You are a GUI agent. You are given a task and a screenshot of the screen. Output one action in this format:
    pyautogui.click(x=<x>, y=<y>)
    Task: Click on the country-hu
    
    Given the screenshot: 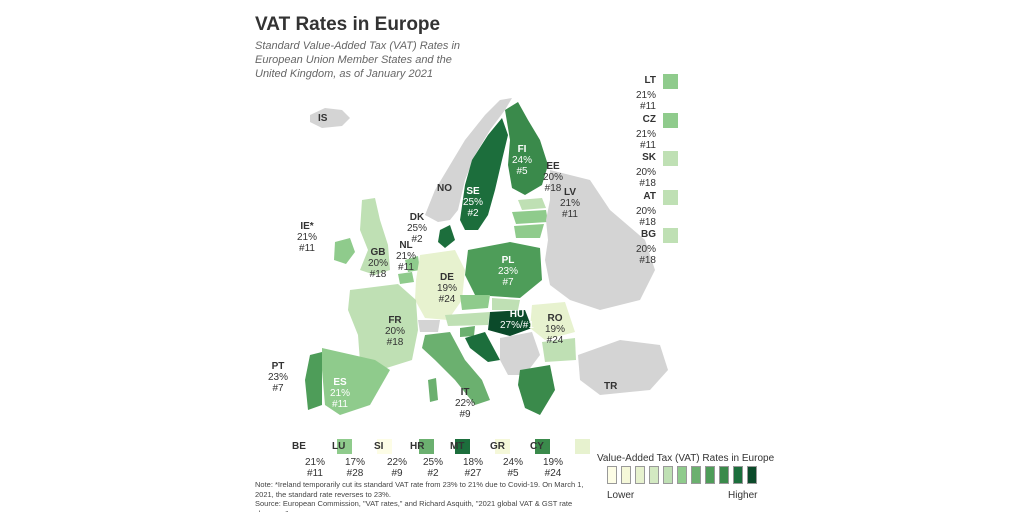 What is the action you would take?
    pyautogui.click(x=510, y=323)
    